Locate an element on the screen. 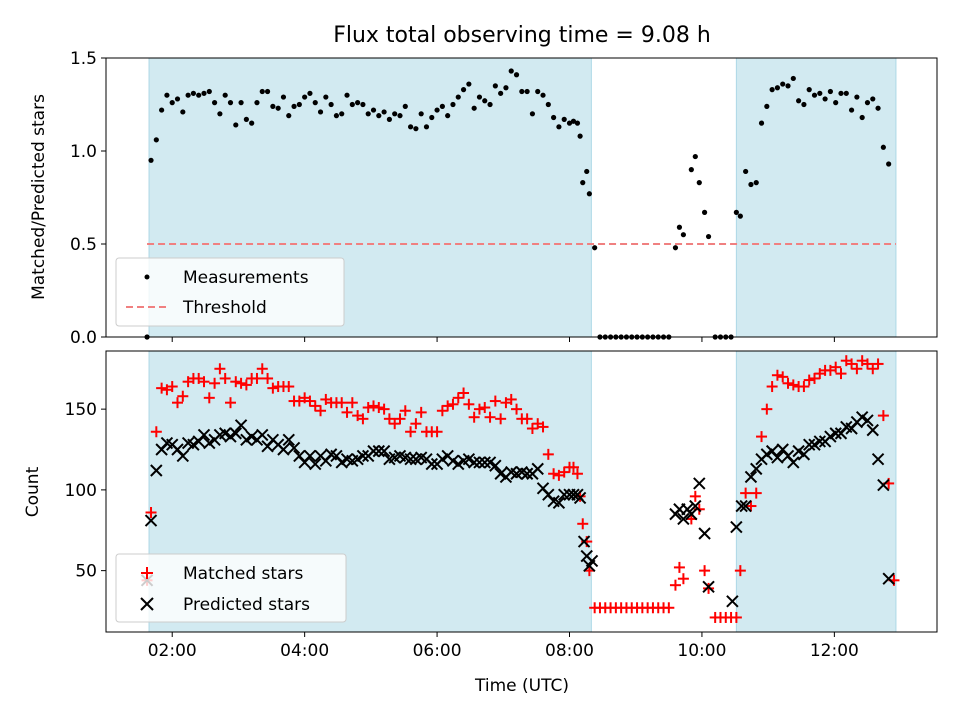 This screenshot has width=960, height=720. y-tick-label: 1.0 is located at coordinates (83, 152).